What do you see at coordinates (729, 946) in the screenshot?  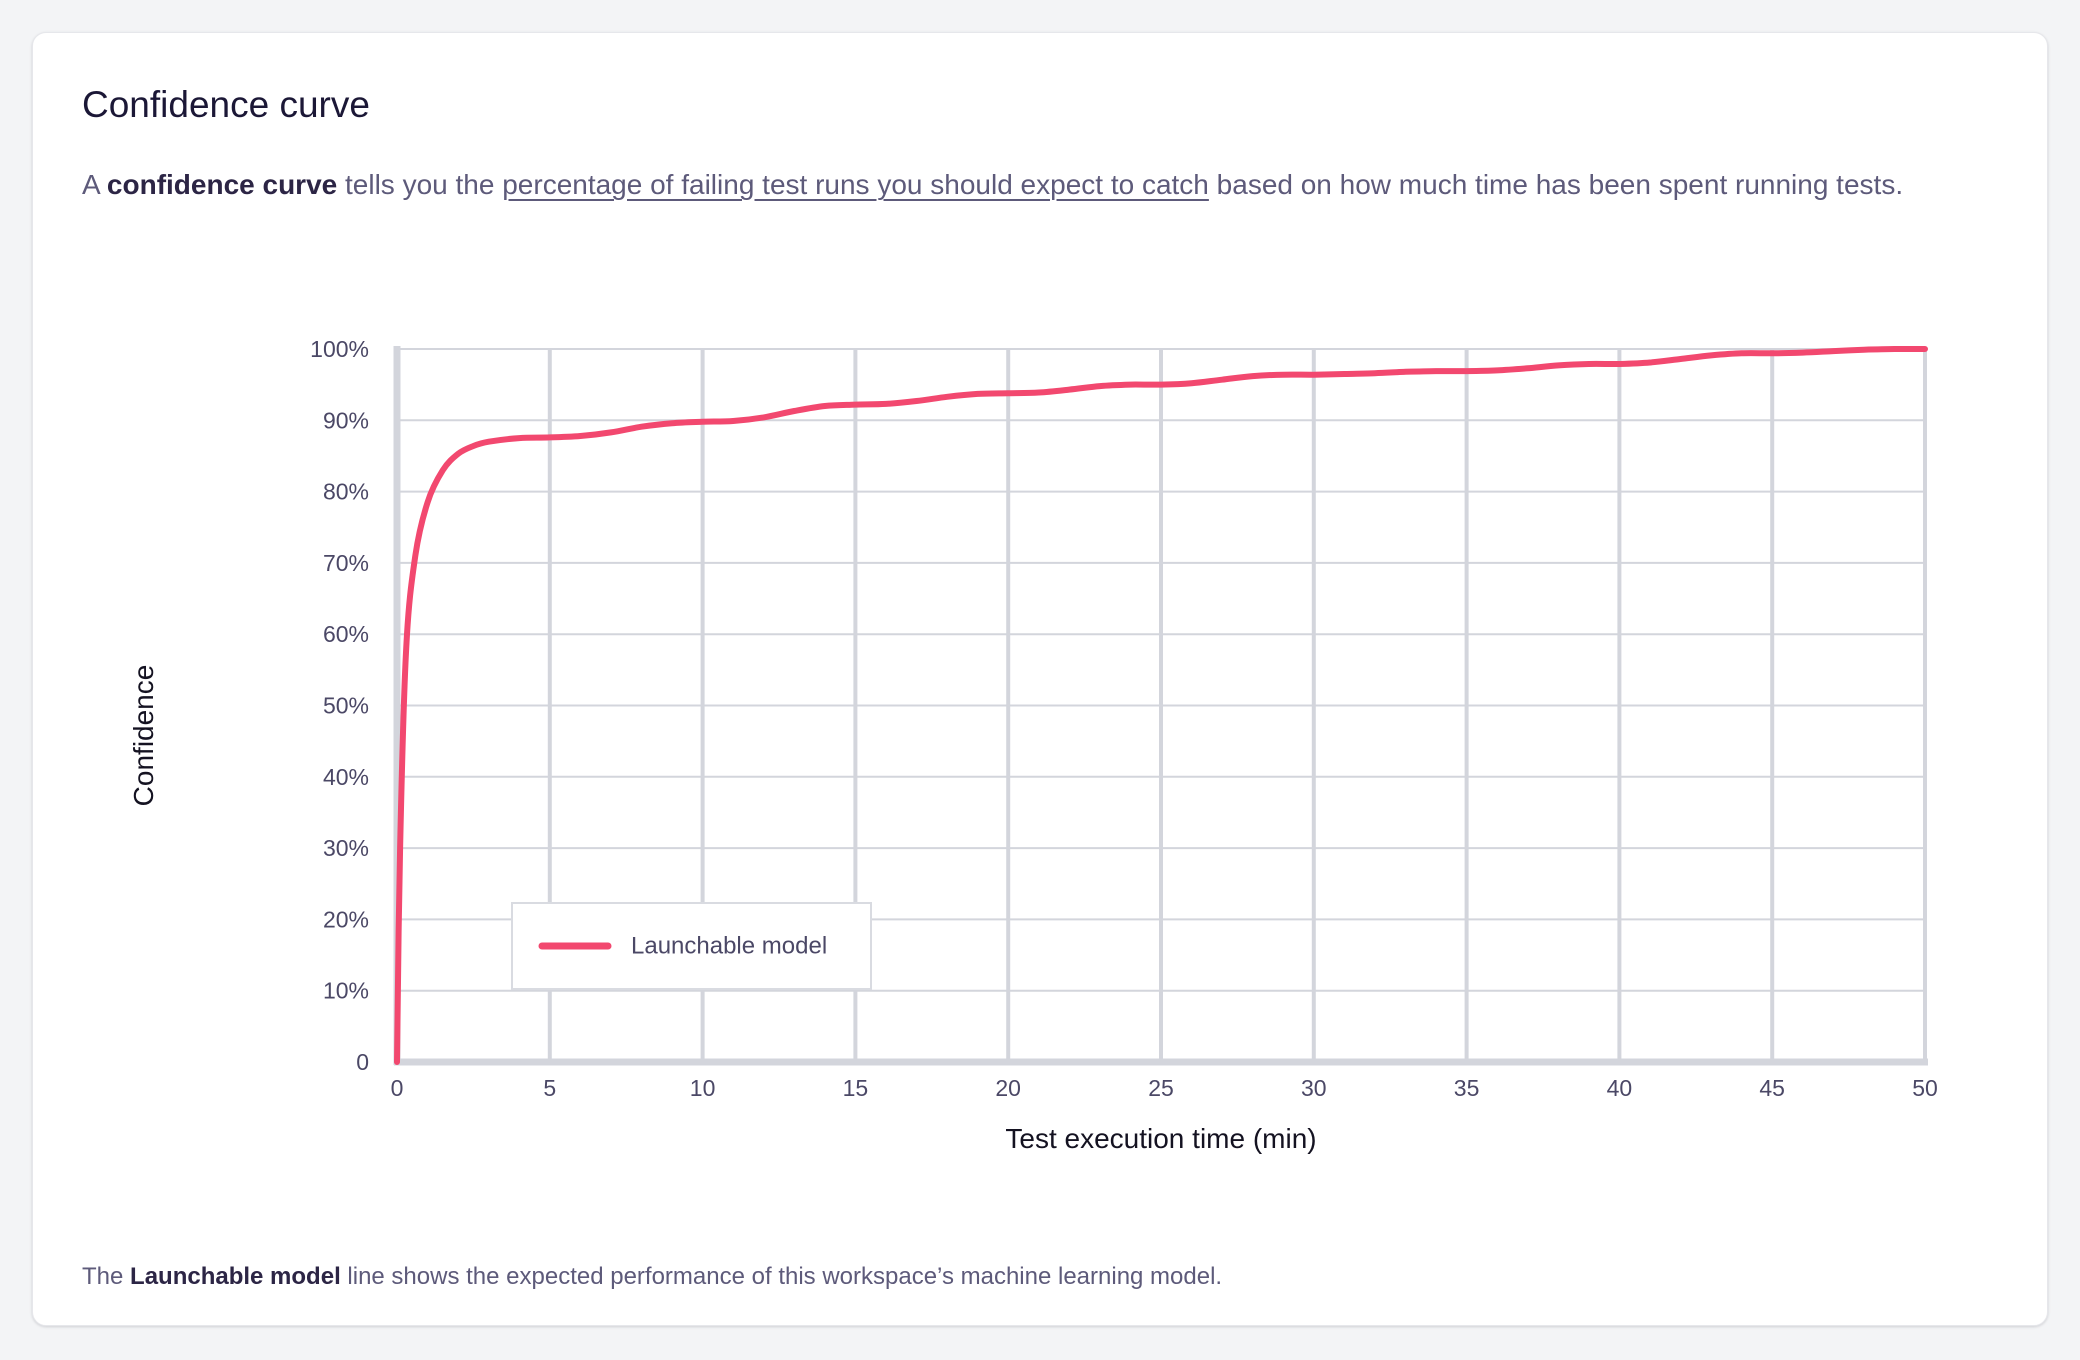 I see `legend-label: Launchable model` at bounding box center [729, 946].